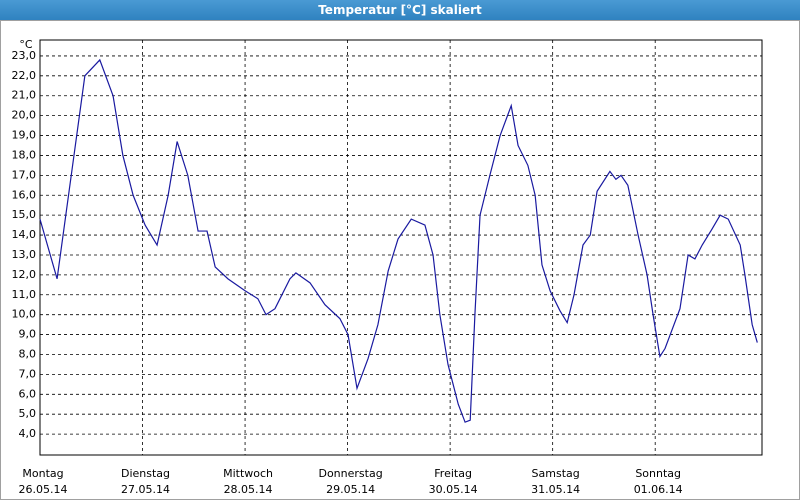 The image size is (800, 500). What do you see at coordinates (28, 353) in the screenshot?
I see `y-tick-label: 8,0` at bounding box center [28, 353].